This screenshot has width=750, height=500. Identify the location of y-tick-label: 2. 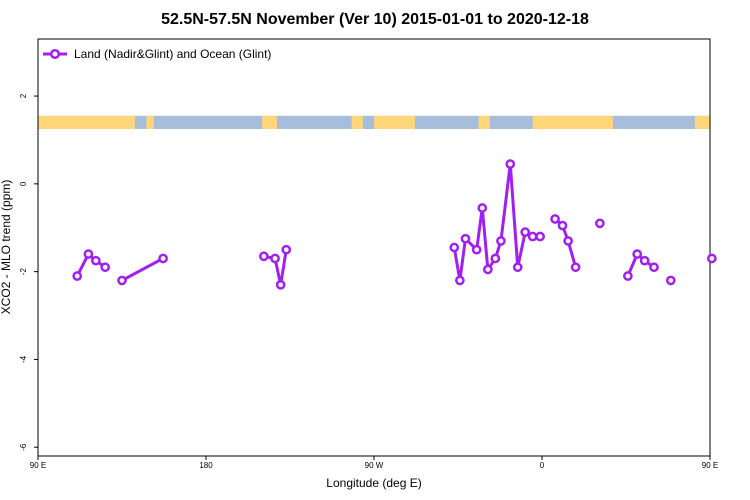
(23, 95).